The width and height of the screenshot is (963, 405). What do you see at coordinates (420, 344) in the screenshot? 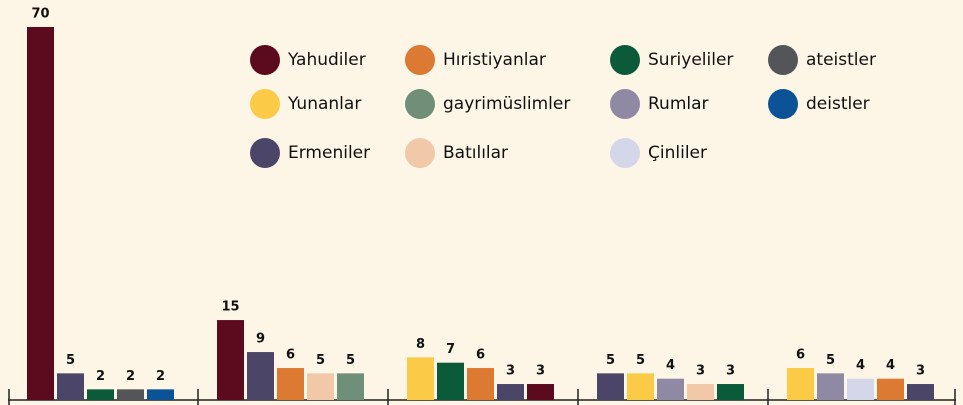
I see `data-label: 8` at bounding box center [420, 344].